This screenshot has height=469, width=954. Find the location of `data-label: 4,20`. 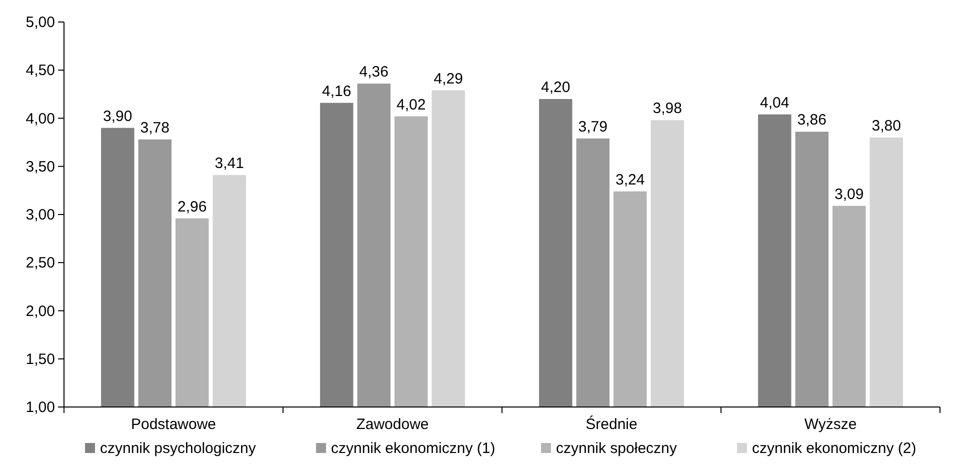

data-label: 4,20 is located at coordinates (555, 87).